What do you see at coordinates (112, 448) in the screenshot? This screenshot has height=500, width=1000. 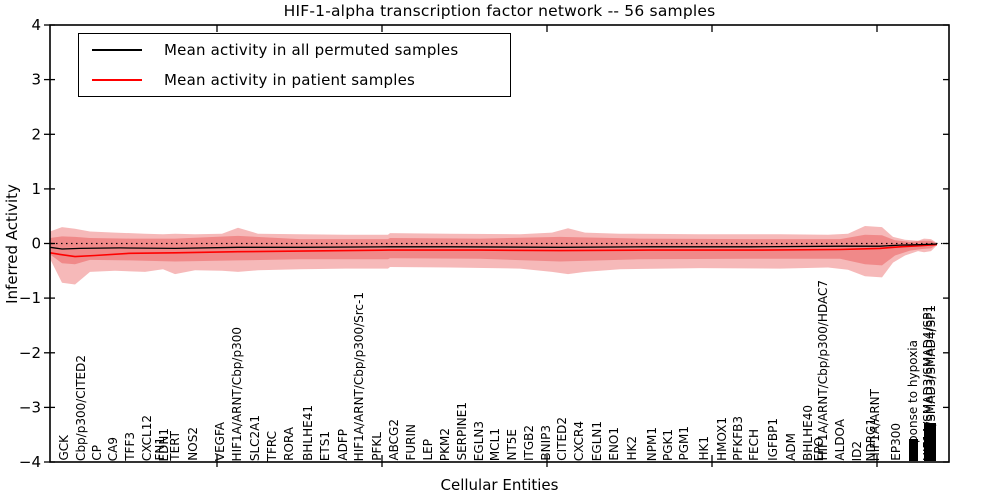 I see `x-tick-label: CA9` at bounding box center [112, 448].